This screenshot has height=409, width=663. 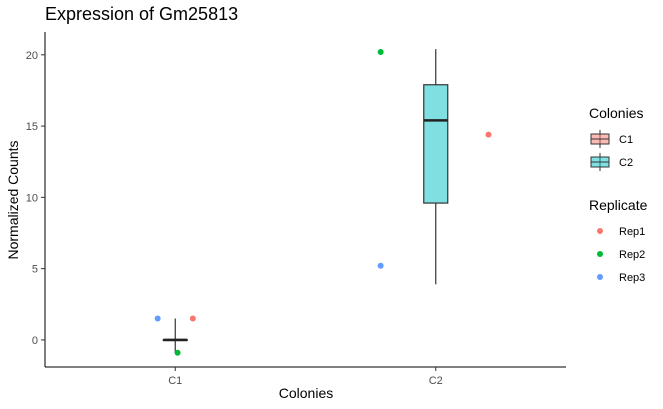 What do you see at coordinates (32, 56) in the screenshot?
I see `y-tick-label: 20` at bounding box center [32, 56].